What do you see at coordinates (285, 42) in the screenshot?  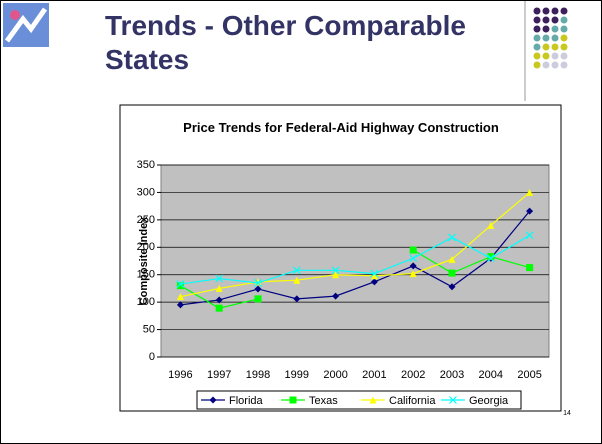 I see `slide-title: Trends - Other Comparable States` at bounding box center [285, 42].